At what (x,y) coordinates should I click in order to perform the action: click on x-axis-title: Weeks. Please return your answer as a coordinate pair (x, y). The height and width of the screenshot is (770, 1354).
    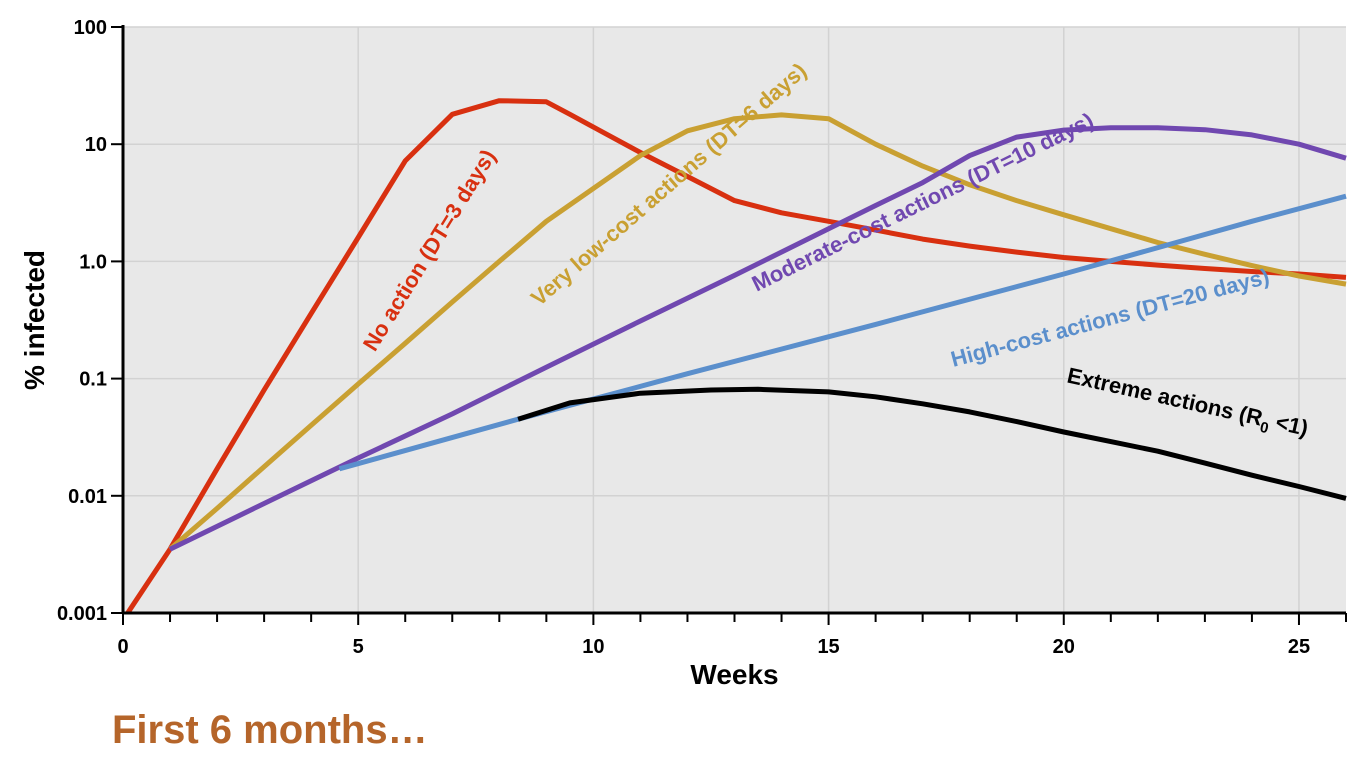
    Looking at the image, I should click on (734, 674).